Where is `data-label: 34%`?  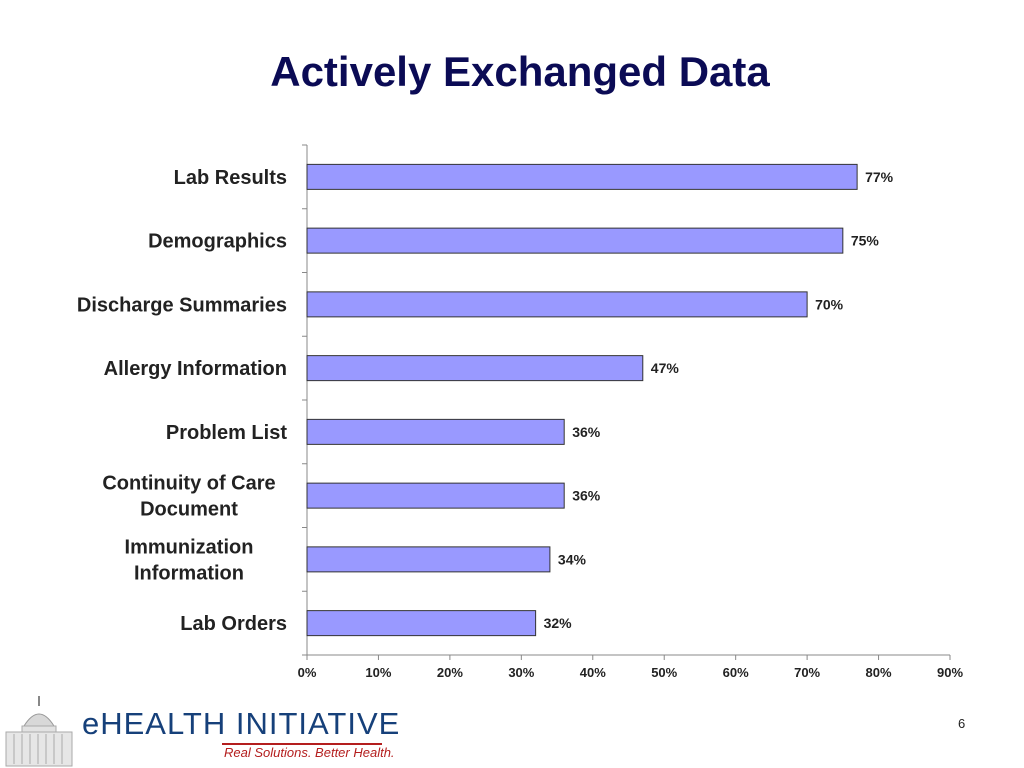
data-label: 34% is located at coordinates (572, 559).